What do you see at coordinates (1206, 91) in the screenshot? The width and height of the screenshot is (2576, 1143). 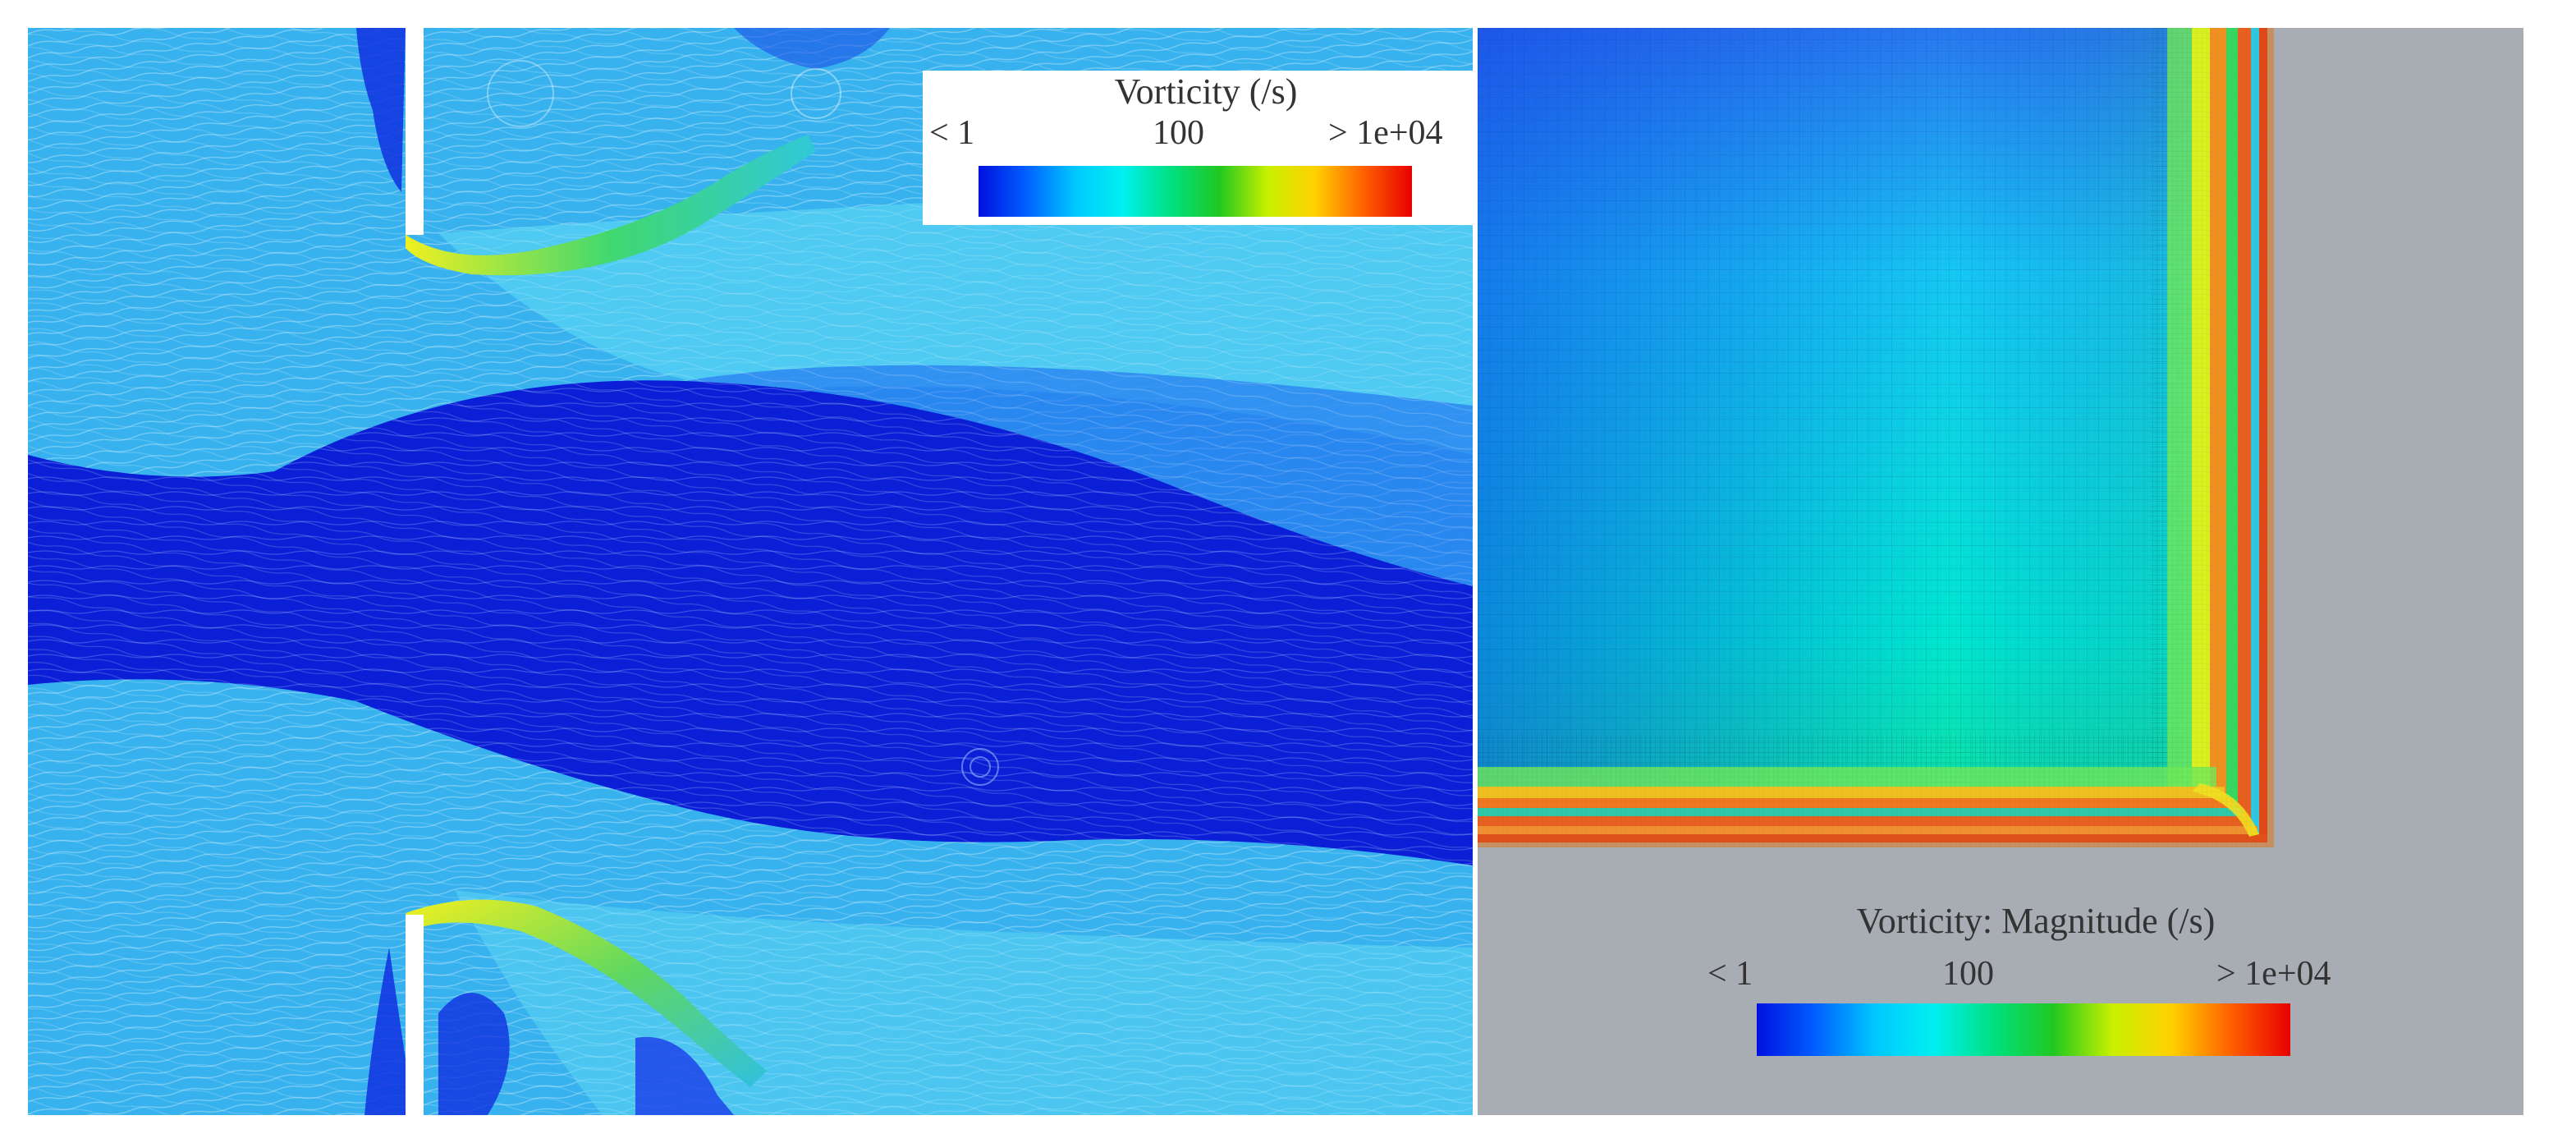 I see `colorbar-title: Vorticity (/s)` at bounding box center [1206, 91].